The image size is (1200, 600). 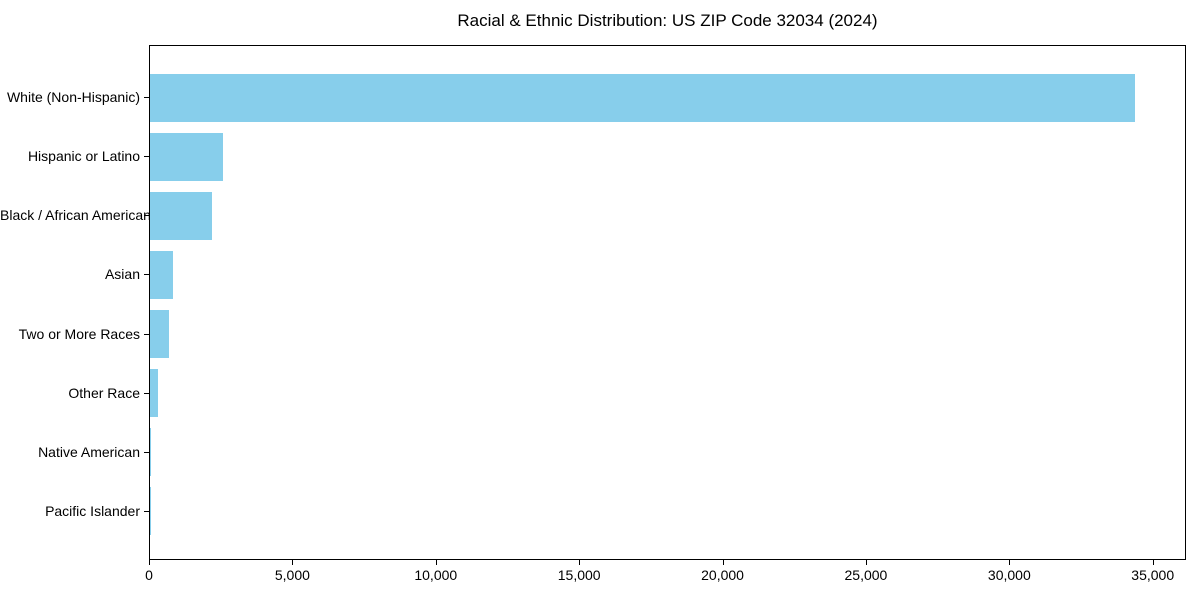 I want to click on y-axis-label: Other Race, so click(x=104, y=392).